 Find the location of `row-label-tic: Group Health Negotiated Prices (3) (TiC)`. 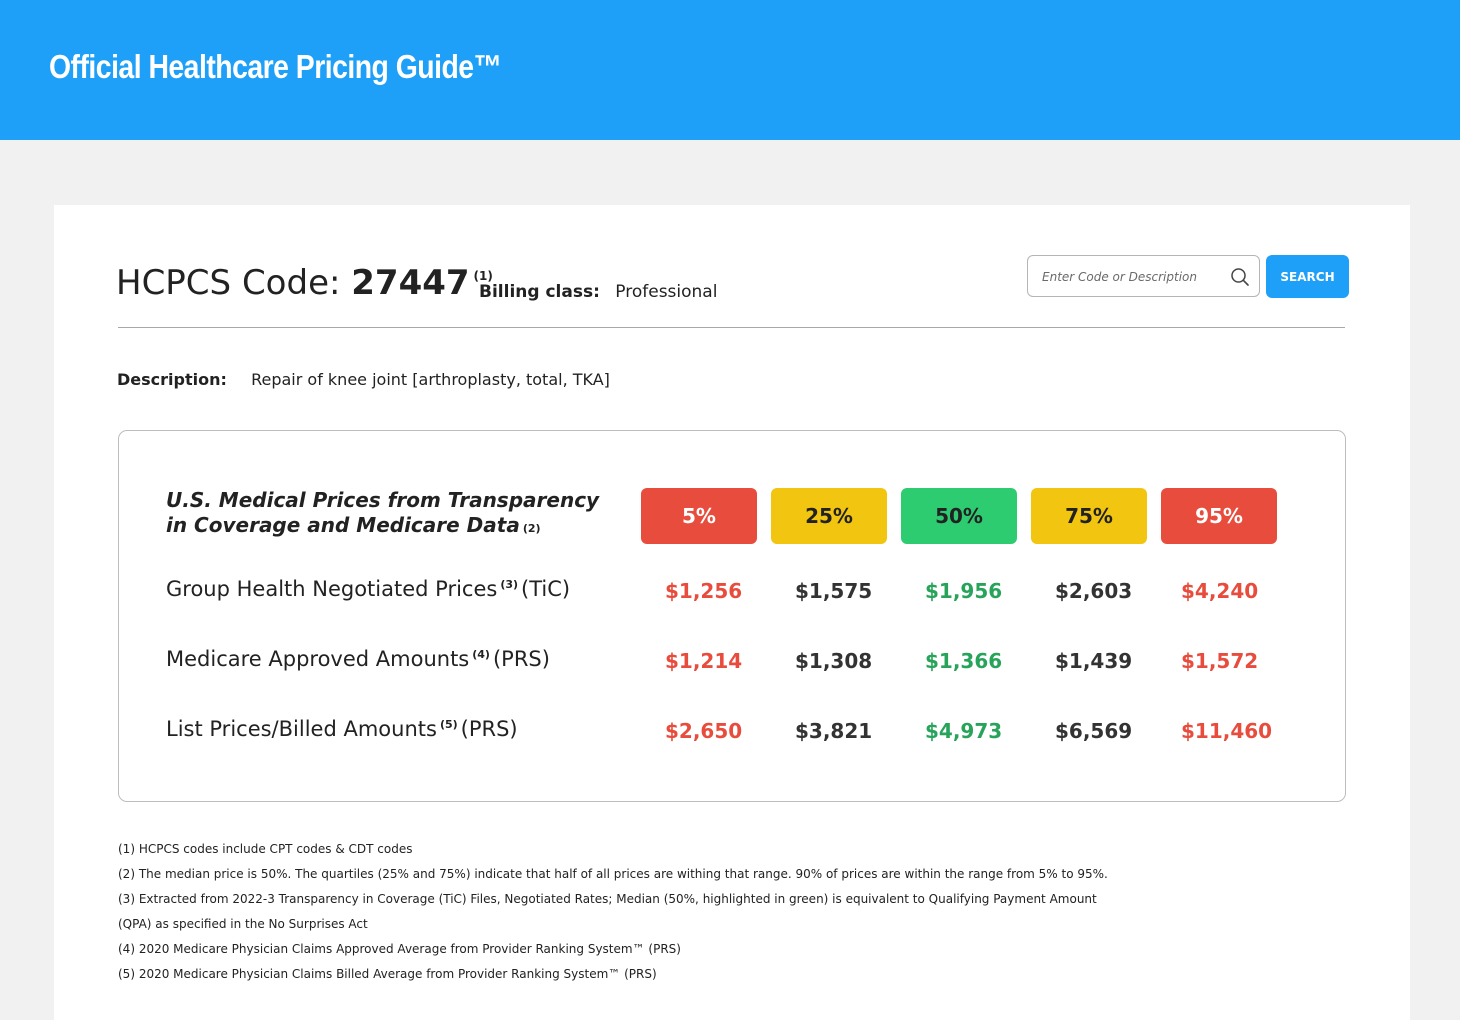

row-label-tic: Group Health Negotiated Prices (3) (TiC) is located at coordinates (368, 589).